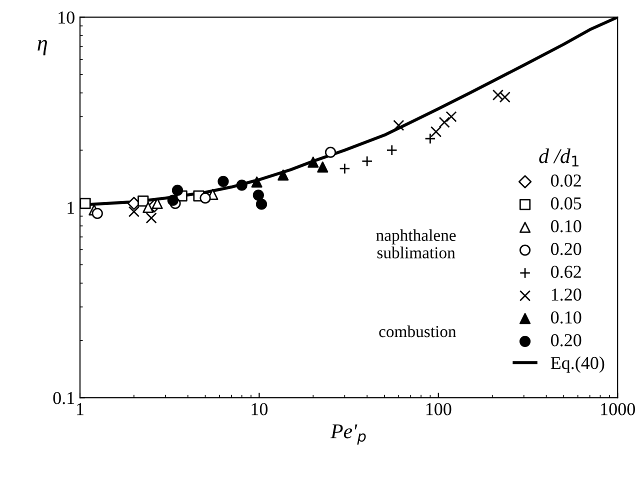 The height and width of the screenshot is (491, 640). What do you see at coordinates (439, 409) in the screenshot?
I see `x-tick-label: 100` at bounding box center [439, 409].